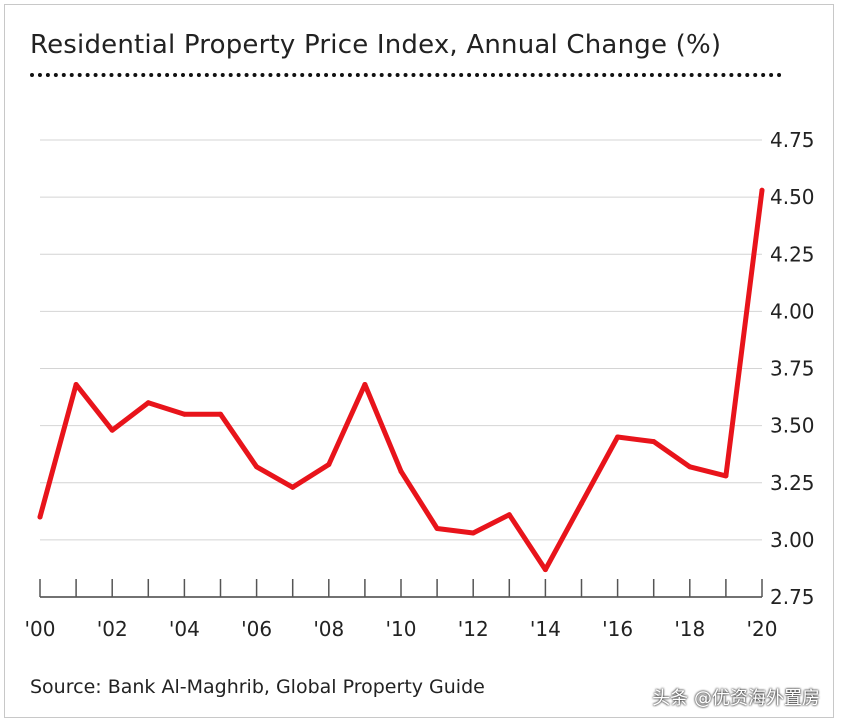  I want to click on y-tick-label: 3.75, so click(792, 369).